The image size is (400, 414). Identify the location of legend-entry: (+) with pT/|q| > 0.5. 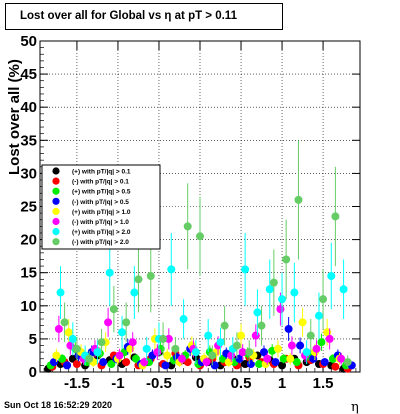
(101, 192).